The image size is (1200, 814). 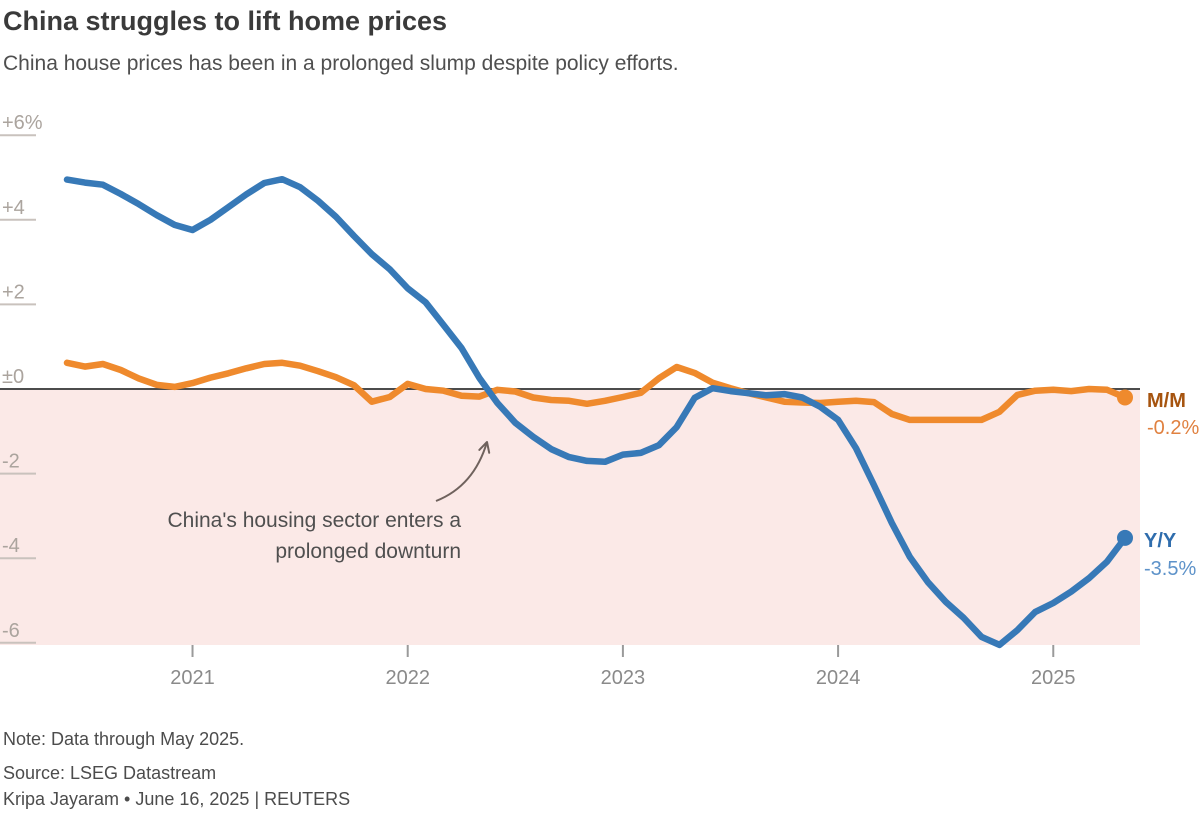 What do you see at coordinates (22, 123) in the screenshot?
I see `y-axis-label: +6%` at bounding box center [22, 123].